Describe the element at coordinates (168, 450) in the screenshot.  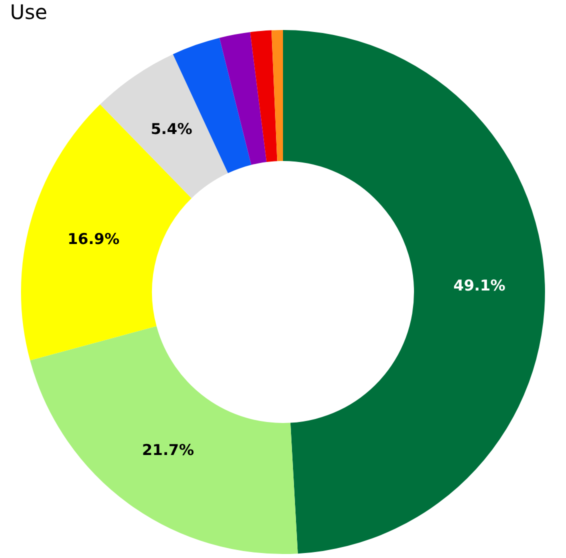
I see `data-label: 21.7%` at that location.